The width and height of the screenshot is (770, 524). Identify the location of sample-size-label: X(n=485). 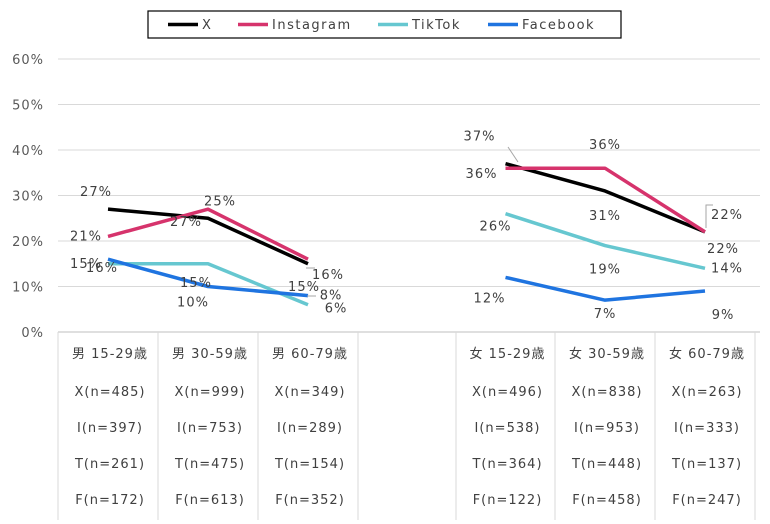
(110, 392).